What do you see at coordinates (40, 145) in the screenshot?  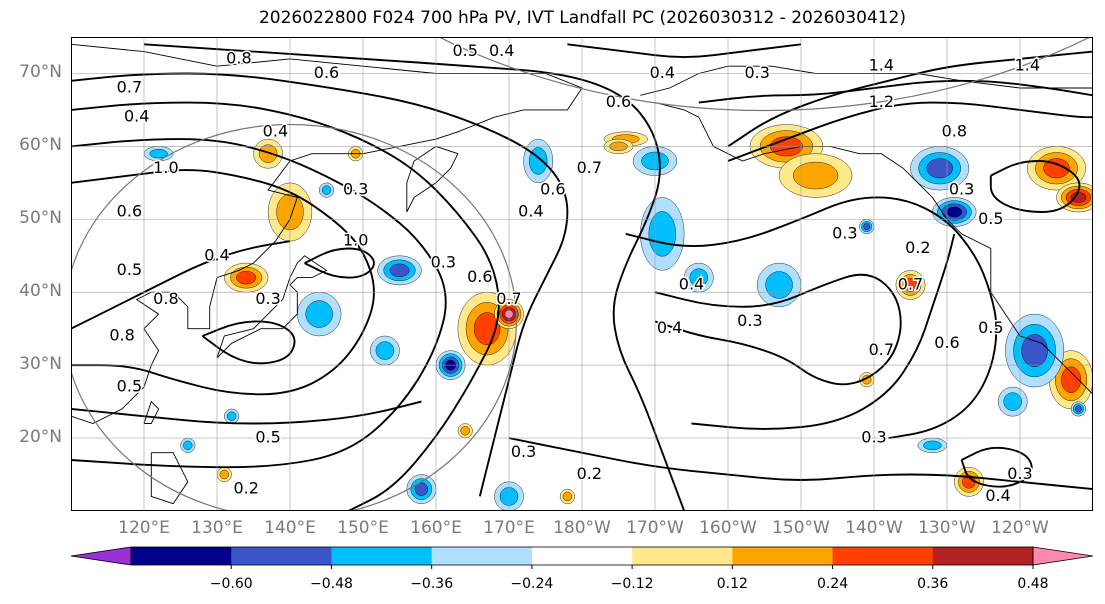 I see `latitude-label: 60°N` at bounding box center [40, 145].